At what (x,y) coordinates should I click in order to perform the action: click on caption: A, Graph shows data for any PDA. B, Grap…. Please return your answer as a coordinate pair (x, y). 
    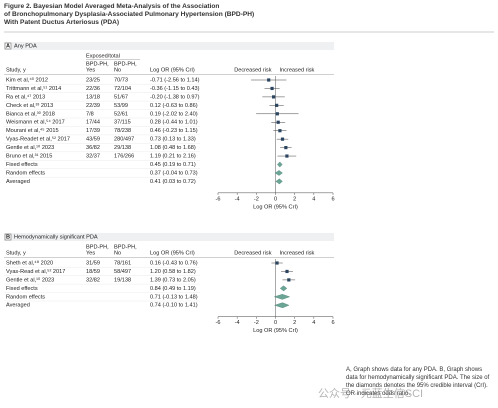
    Looking at the image, I should click on (418, 382).